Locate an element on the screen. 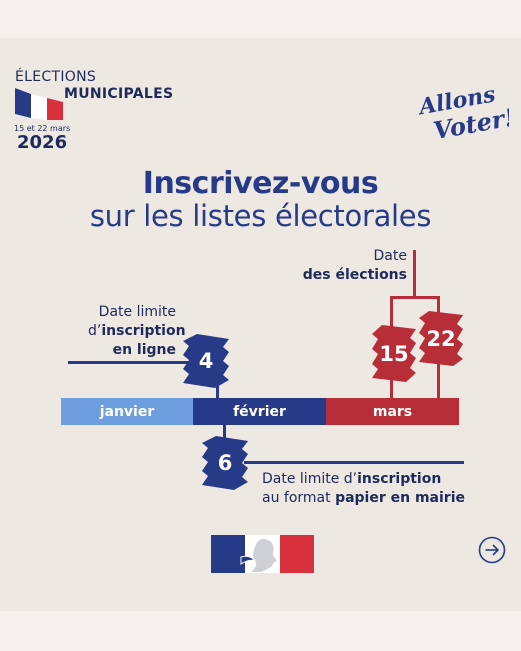 Image resolution: width=521 pixels, height=651 pixels. france-flag-icon is located at coordinates (39, 104).